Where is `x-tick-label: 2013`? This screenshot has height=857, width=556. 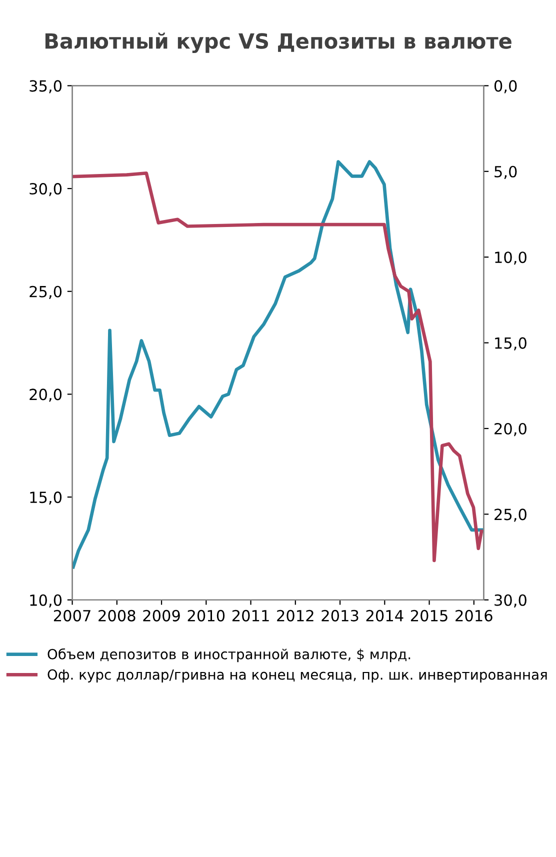 x-tick-label: 2013 is located at coordinates (340, 616).